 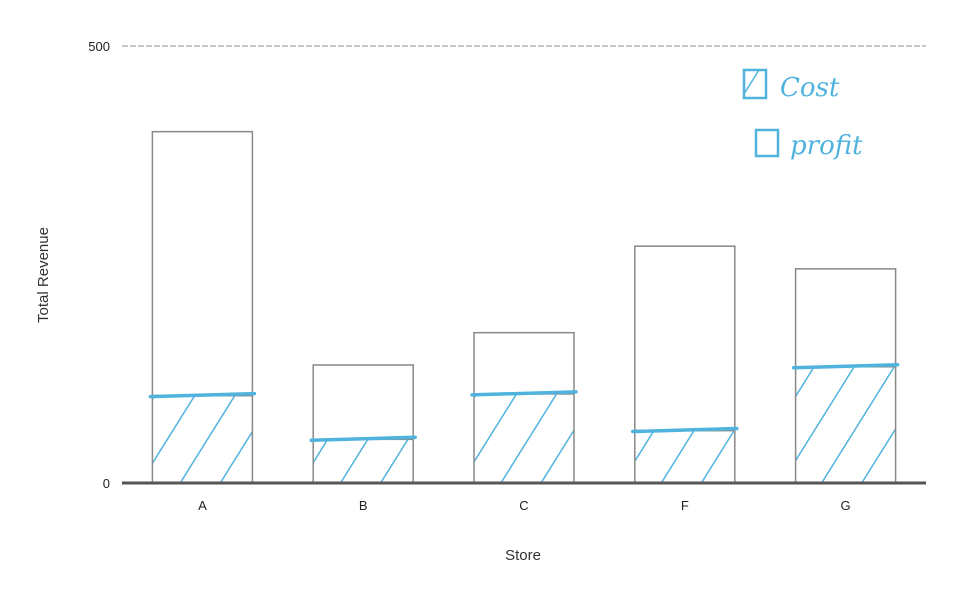 I want to click on y-ticks: 500 0, so click(x=99, y=265).